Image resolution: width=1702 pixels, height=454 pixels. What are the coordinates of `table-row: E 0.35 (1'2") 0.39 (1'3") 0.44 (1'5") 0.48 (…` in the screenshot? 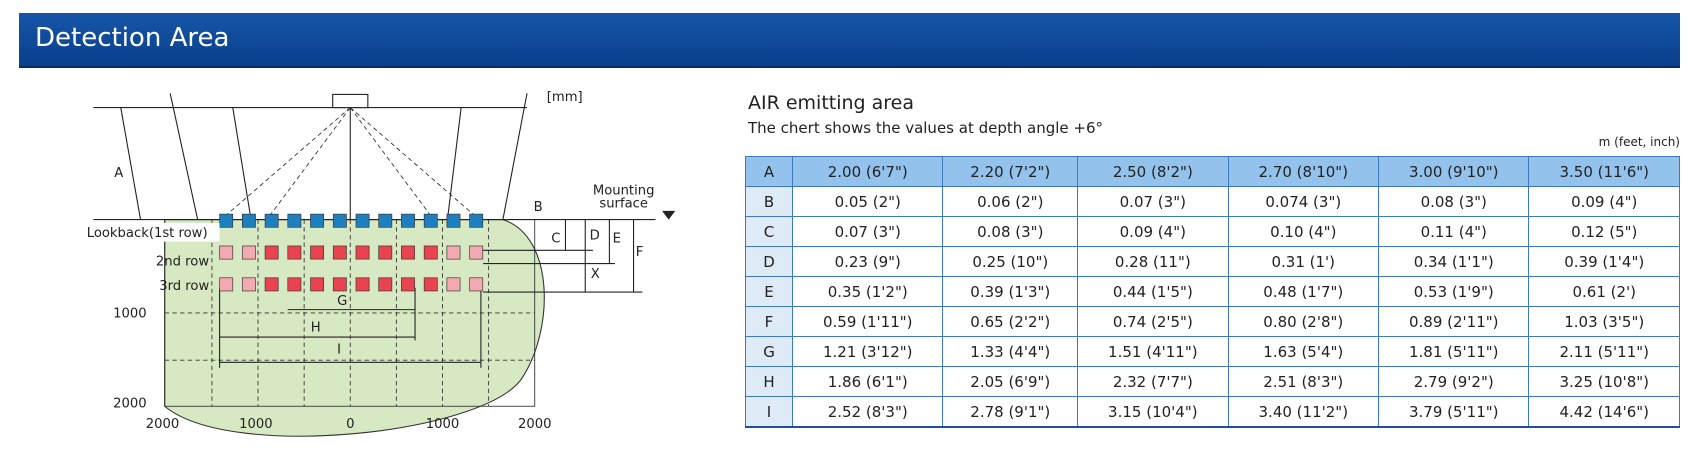 It's located at (1212, 291).